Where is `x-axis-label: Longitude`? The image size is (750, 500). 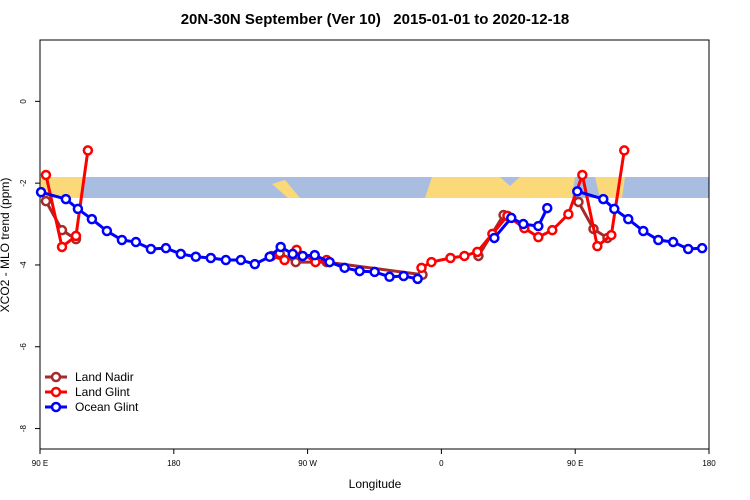
x-axis-label: Longitude is located at coordinates (375, 484).